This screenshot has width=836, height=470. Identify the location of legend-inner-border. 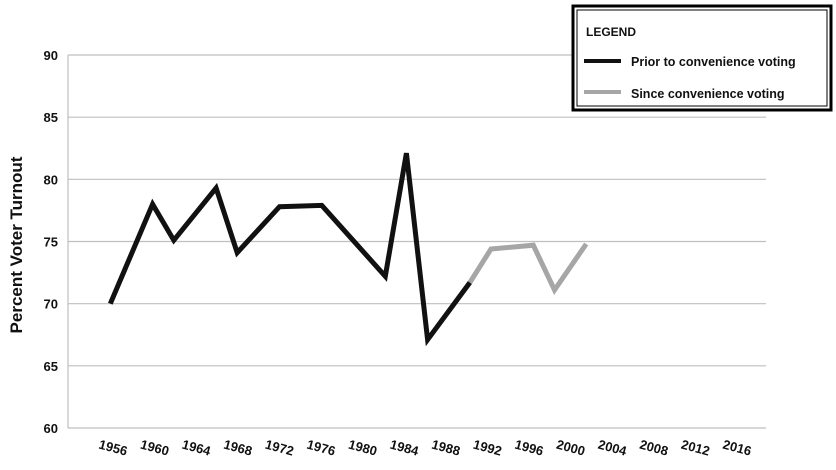
(702, 58).